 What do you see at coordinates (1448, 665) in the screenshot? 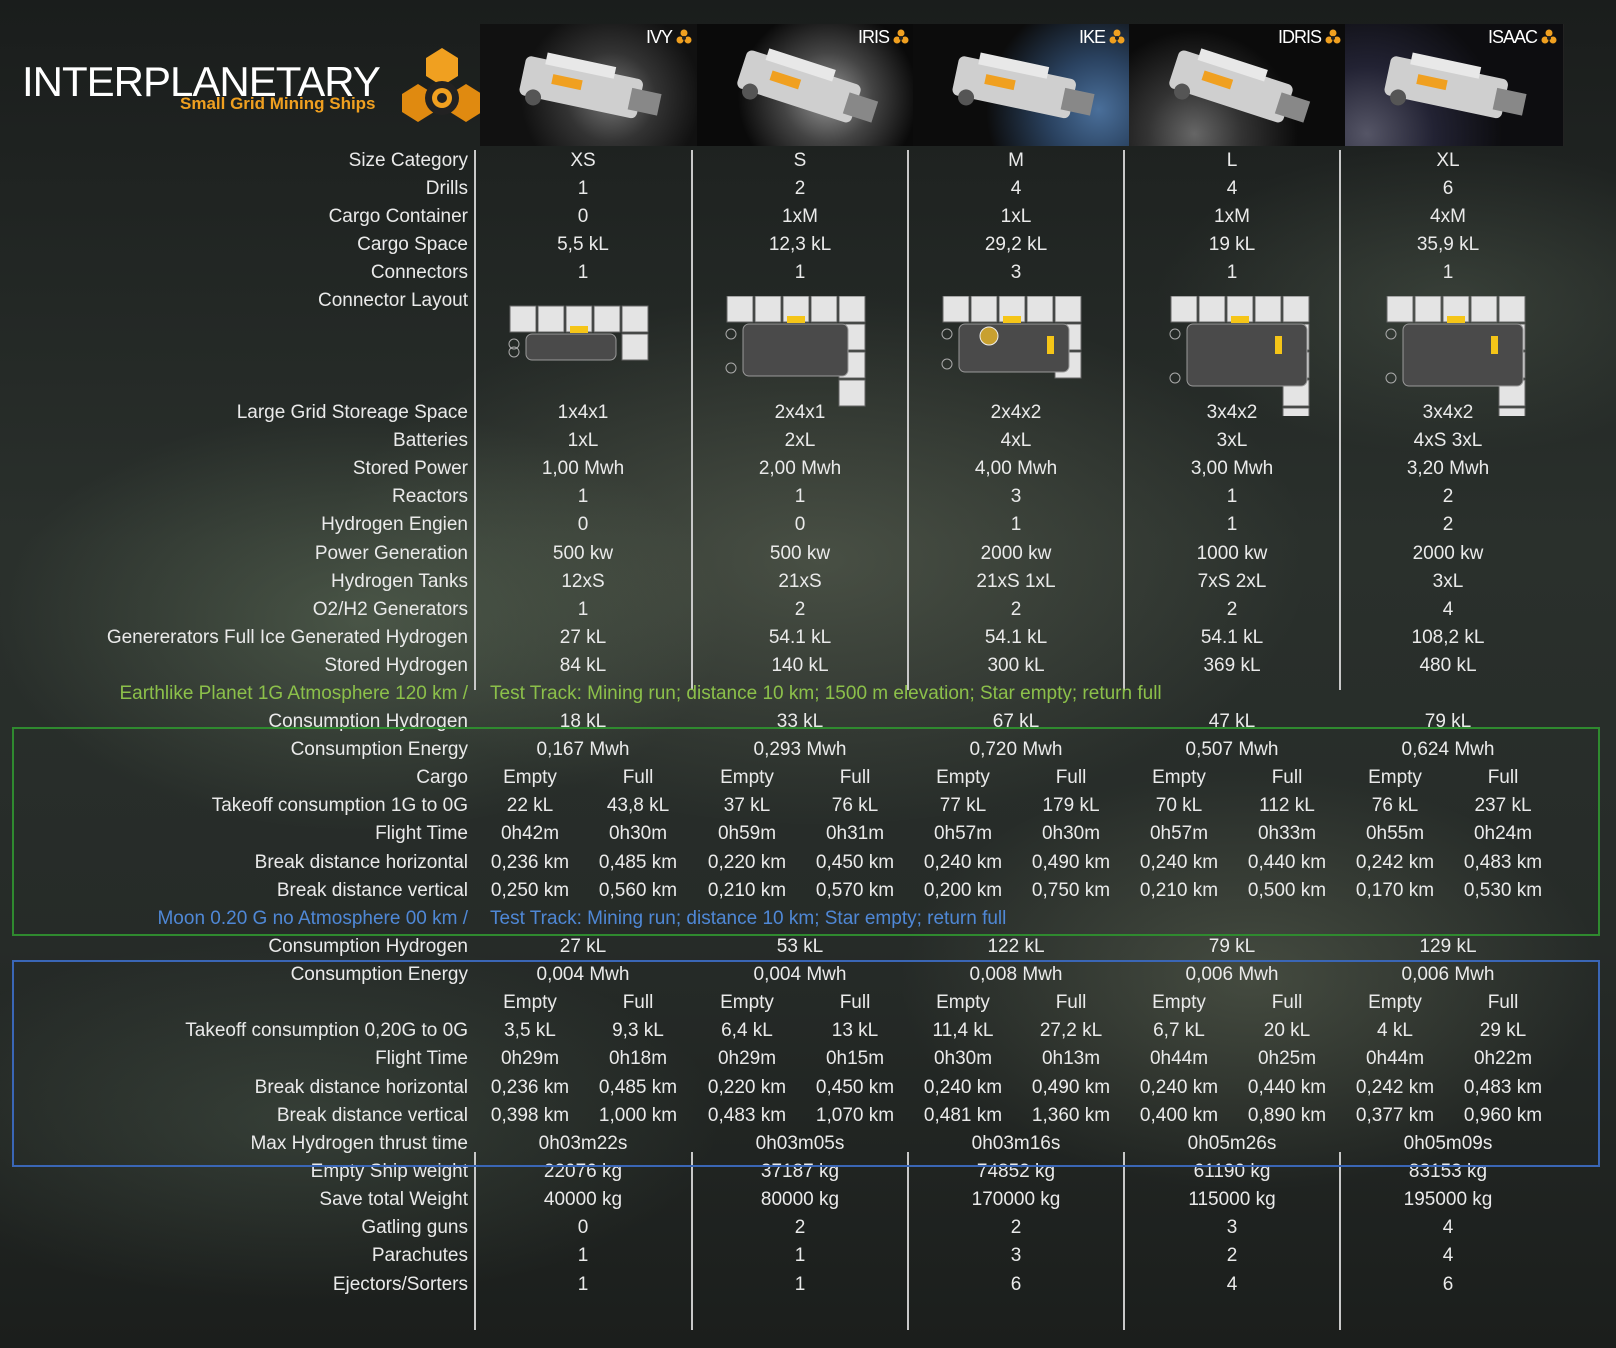
I see `value-cell: 480 kL` at bounding box center [1448, 665].